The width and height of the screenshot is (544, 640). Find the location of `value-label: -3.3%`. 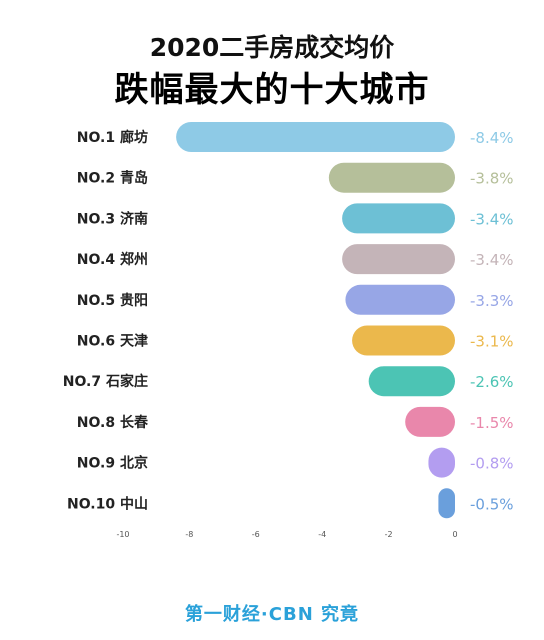

value-label: -3.3% is located at coordinates (492, 301).